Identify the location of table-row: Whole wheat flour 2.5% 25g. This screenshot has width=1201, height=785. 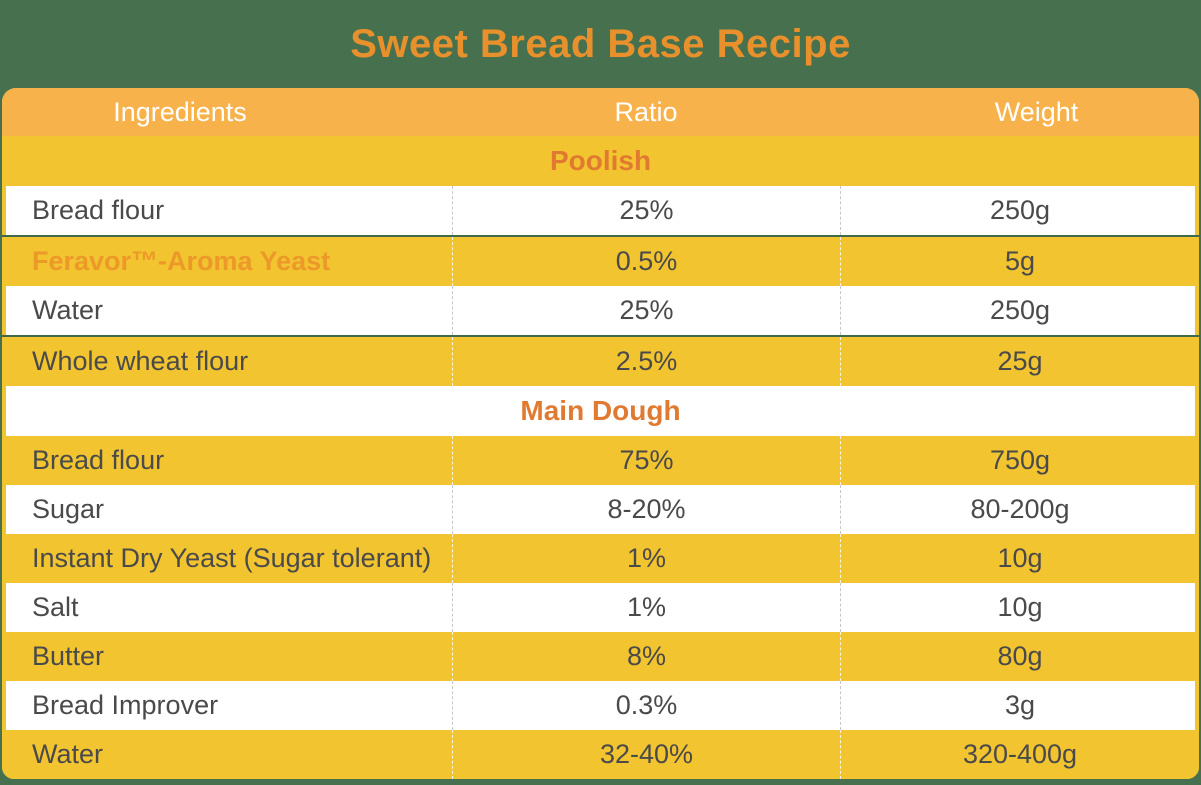
(600, 360).